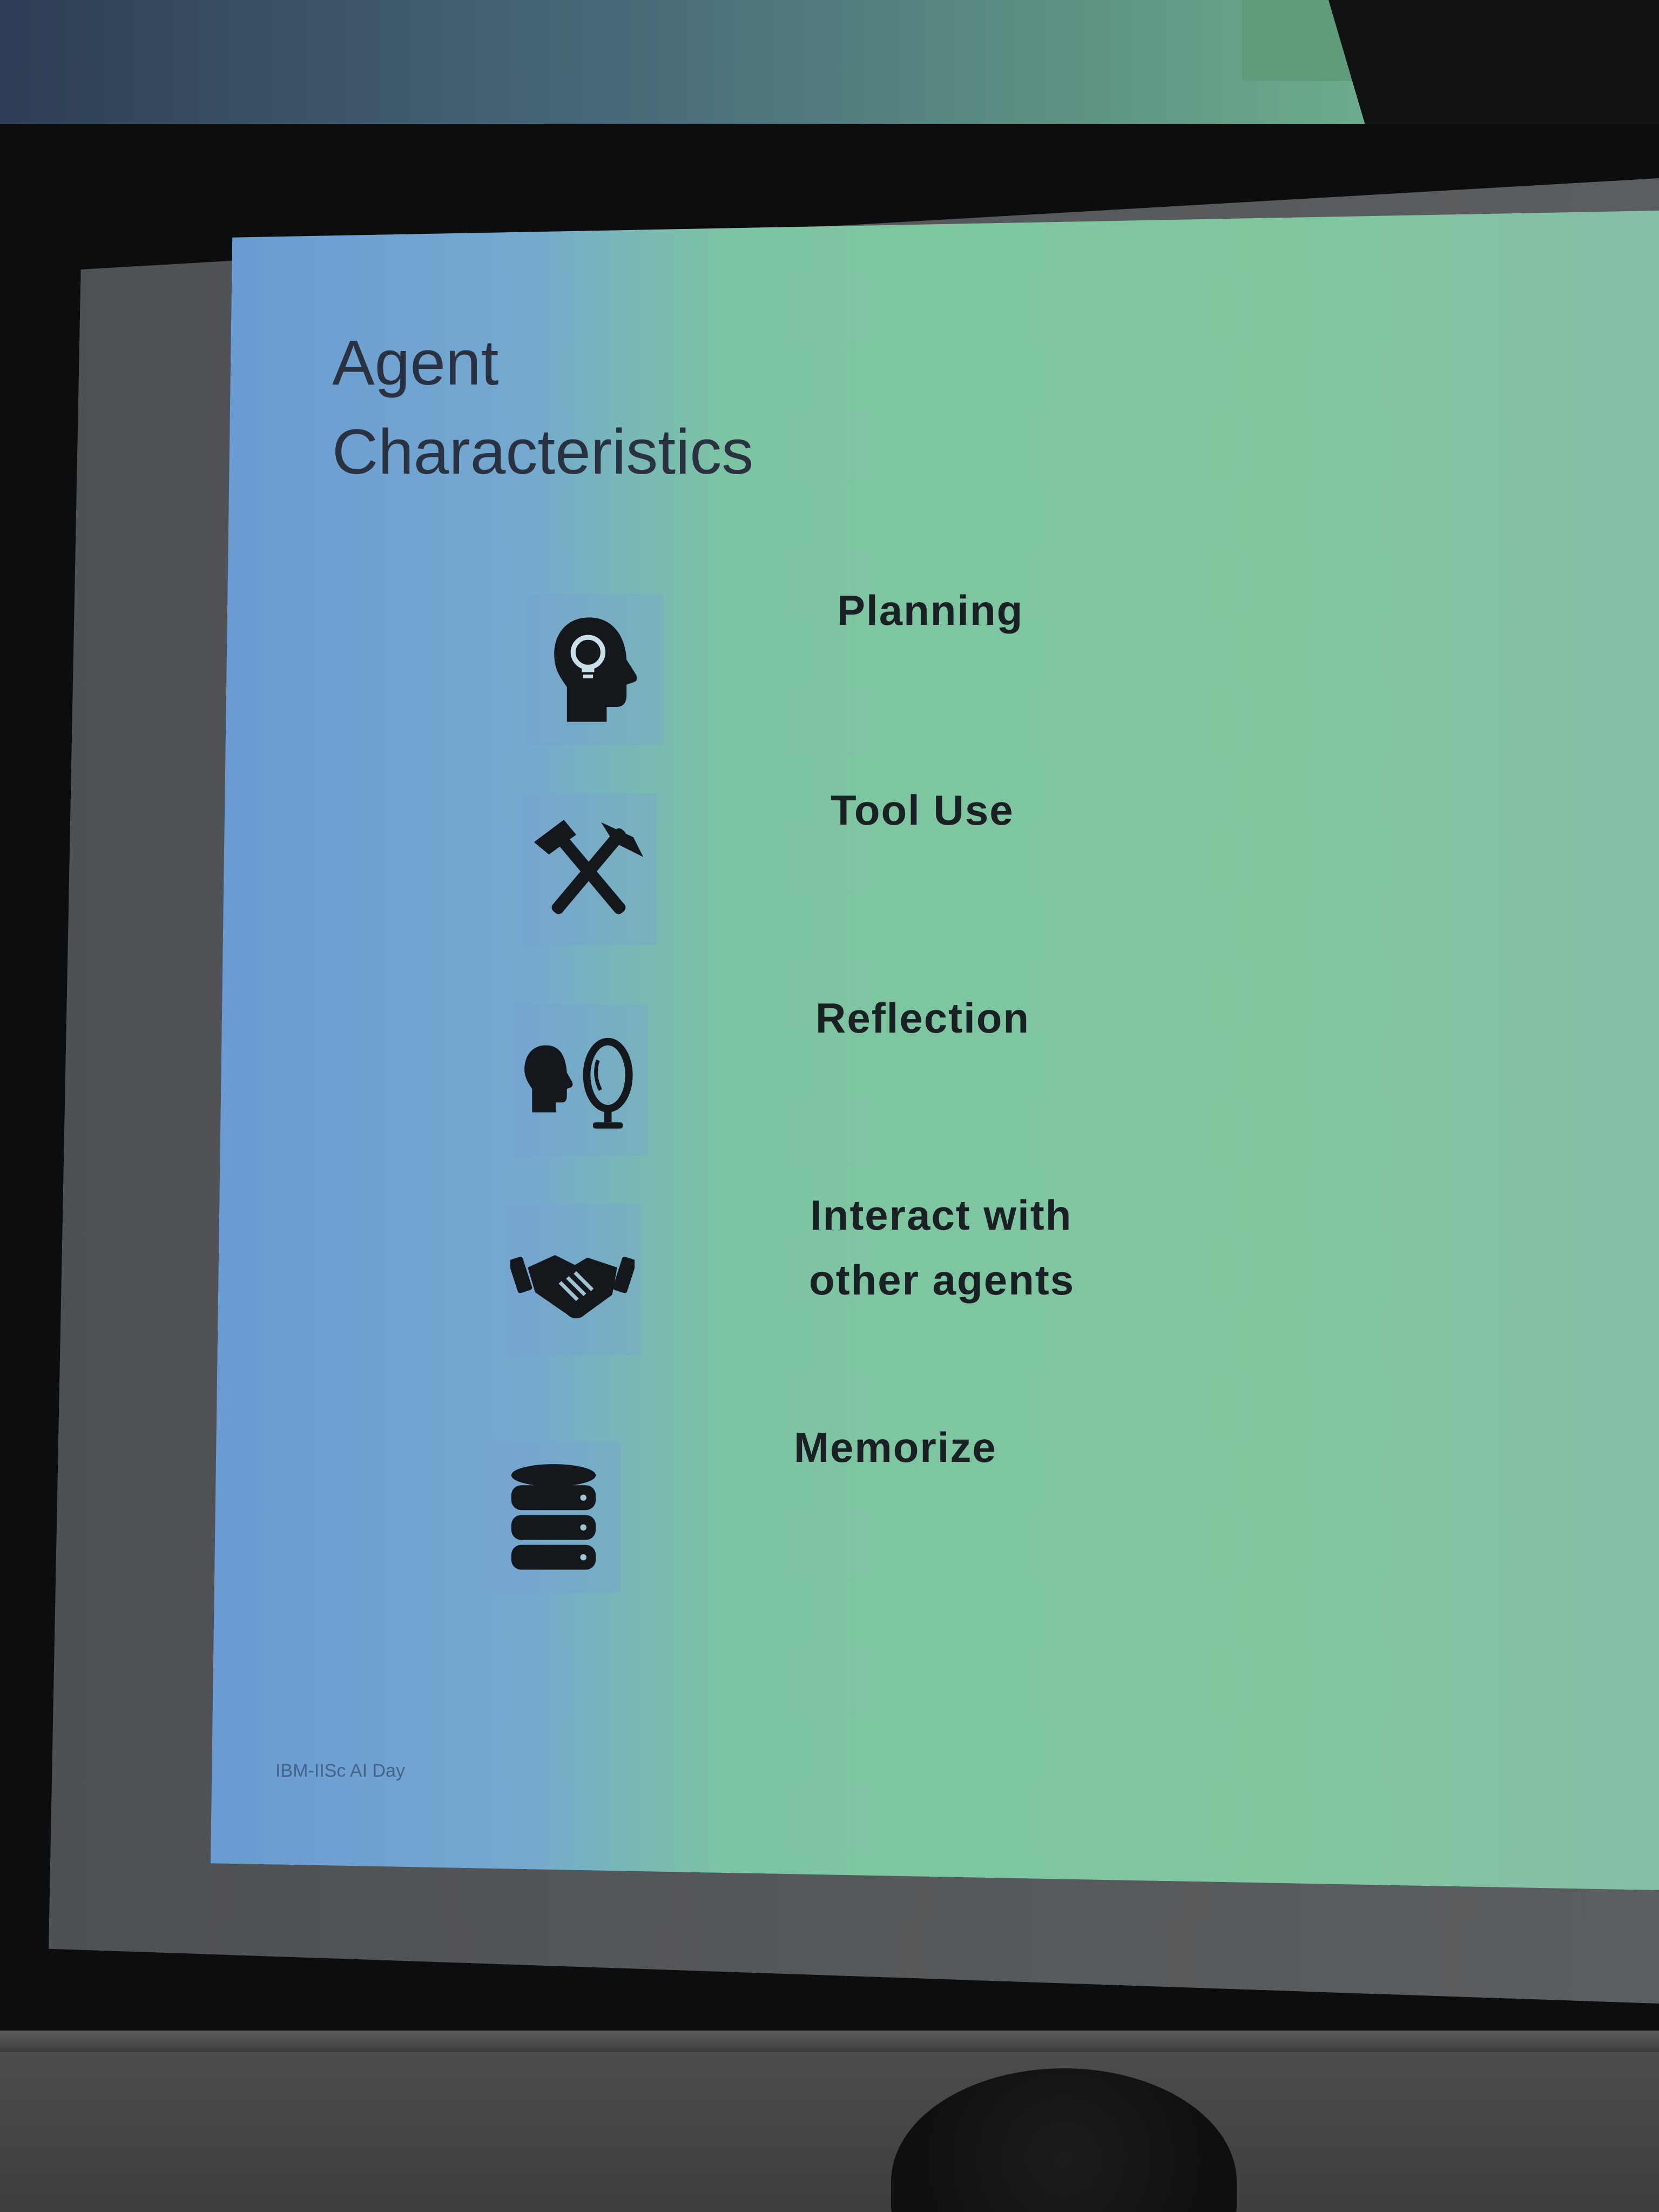  I want to click on handshake-icon, so click(572, 1287).